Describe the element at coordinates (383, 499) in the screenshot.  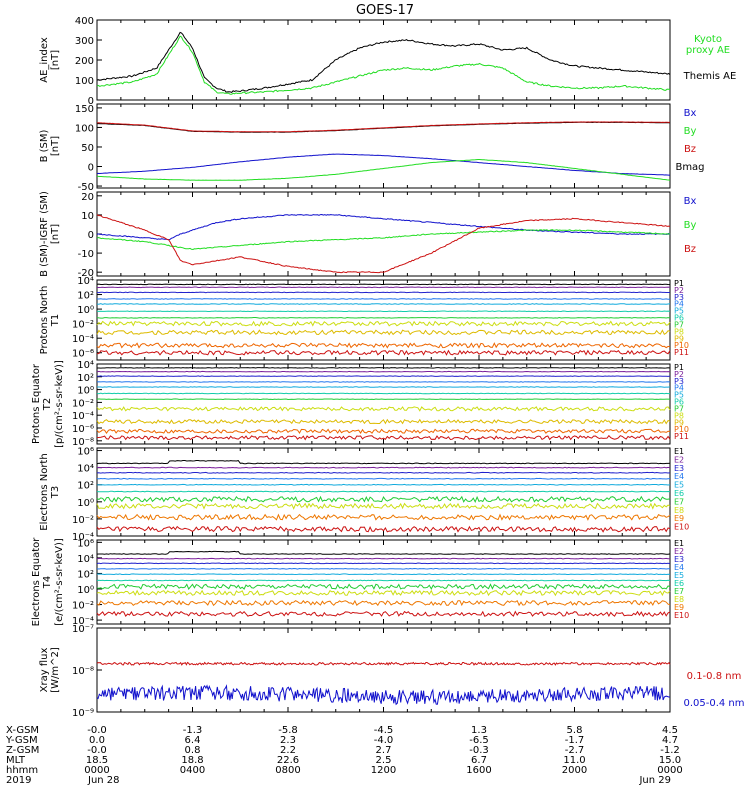
I see `channel-line-e7` at that location.